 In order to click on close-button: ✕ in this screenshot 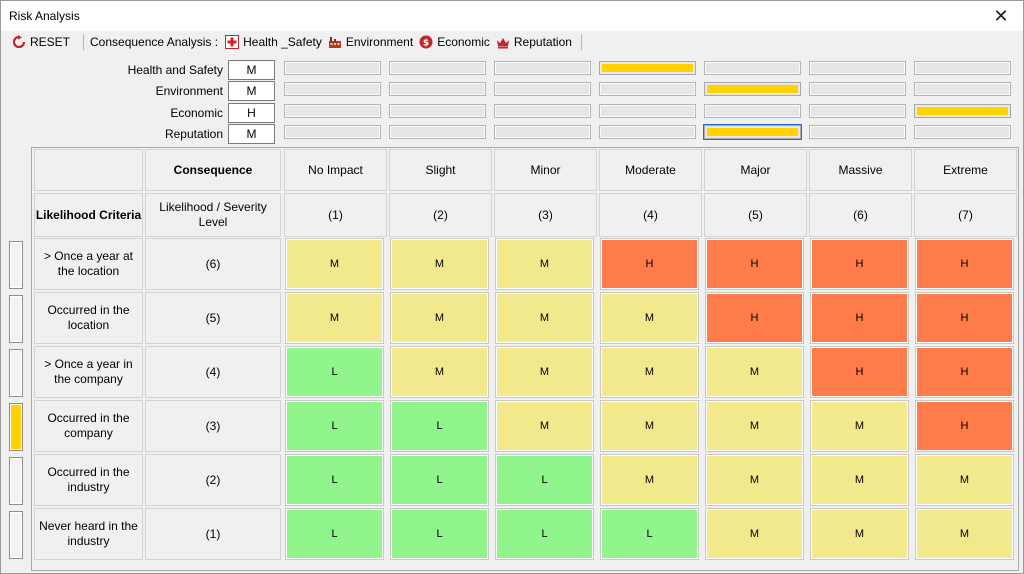, I will do `click(1001, 15)`.